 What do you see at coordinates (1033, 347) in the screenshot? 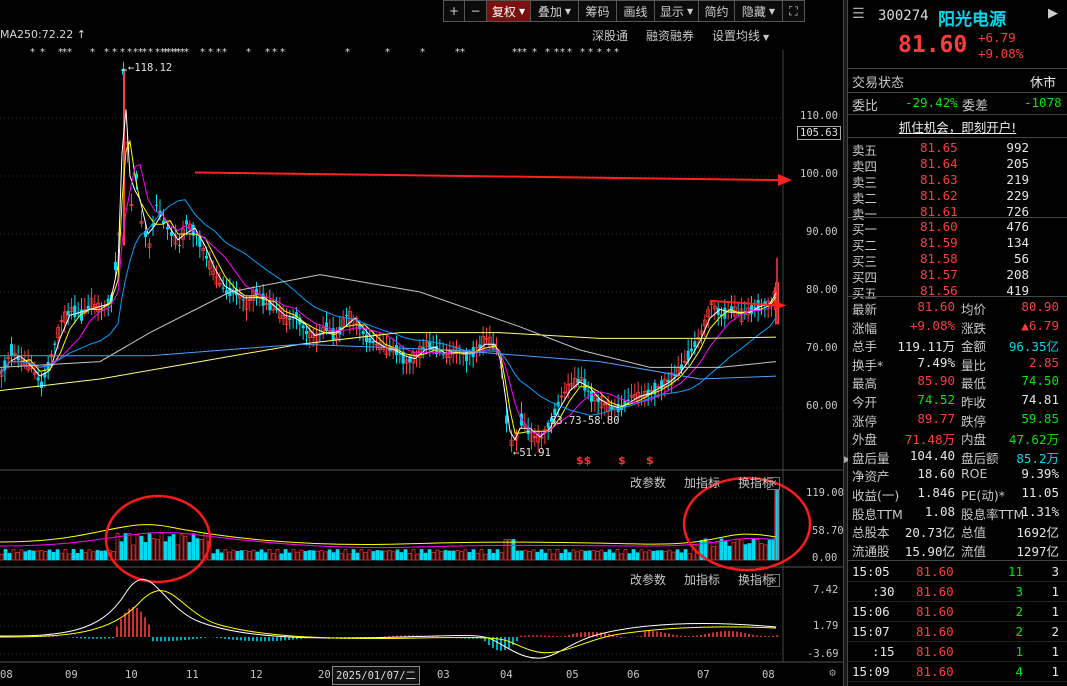
I see `stat-value: 96.35亿` at bounding box center [1033, 347].